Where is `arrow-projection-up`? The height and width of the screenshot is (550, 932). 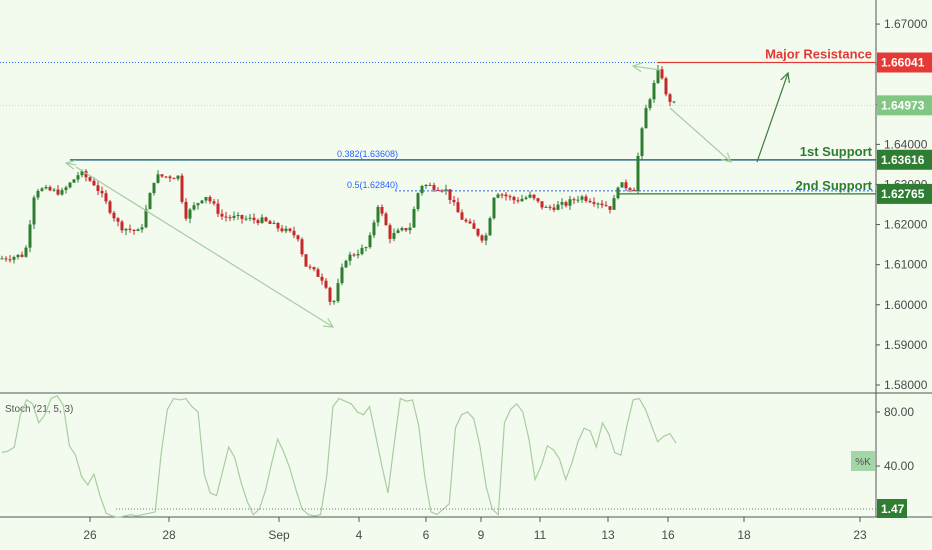
arrow-projection-up is located at coordinates (772, 117).